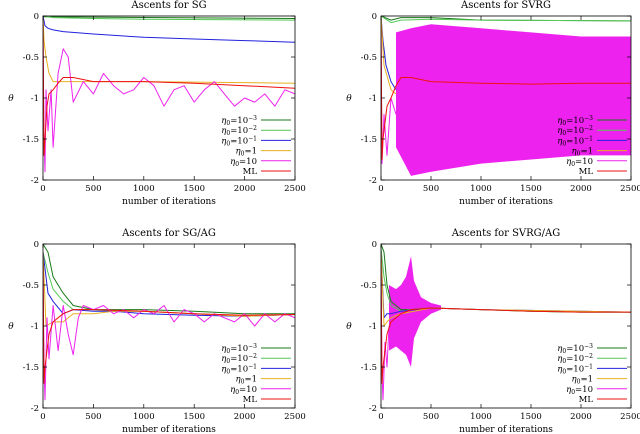  Describe the element at coordinates (168, 5) in the screenshot. I see `chart-title: Ascents for SG` at that location.